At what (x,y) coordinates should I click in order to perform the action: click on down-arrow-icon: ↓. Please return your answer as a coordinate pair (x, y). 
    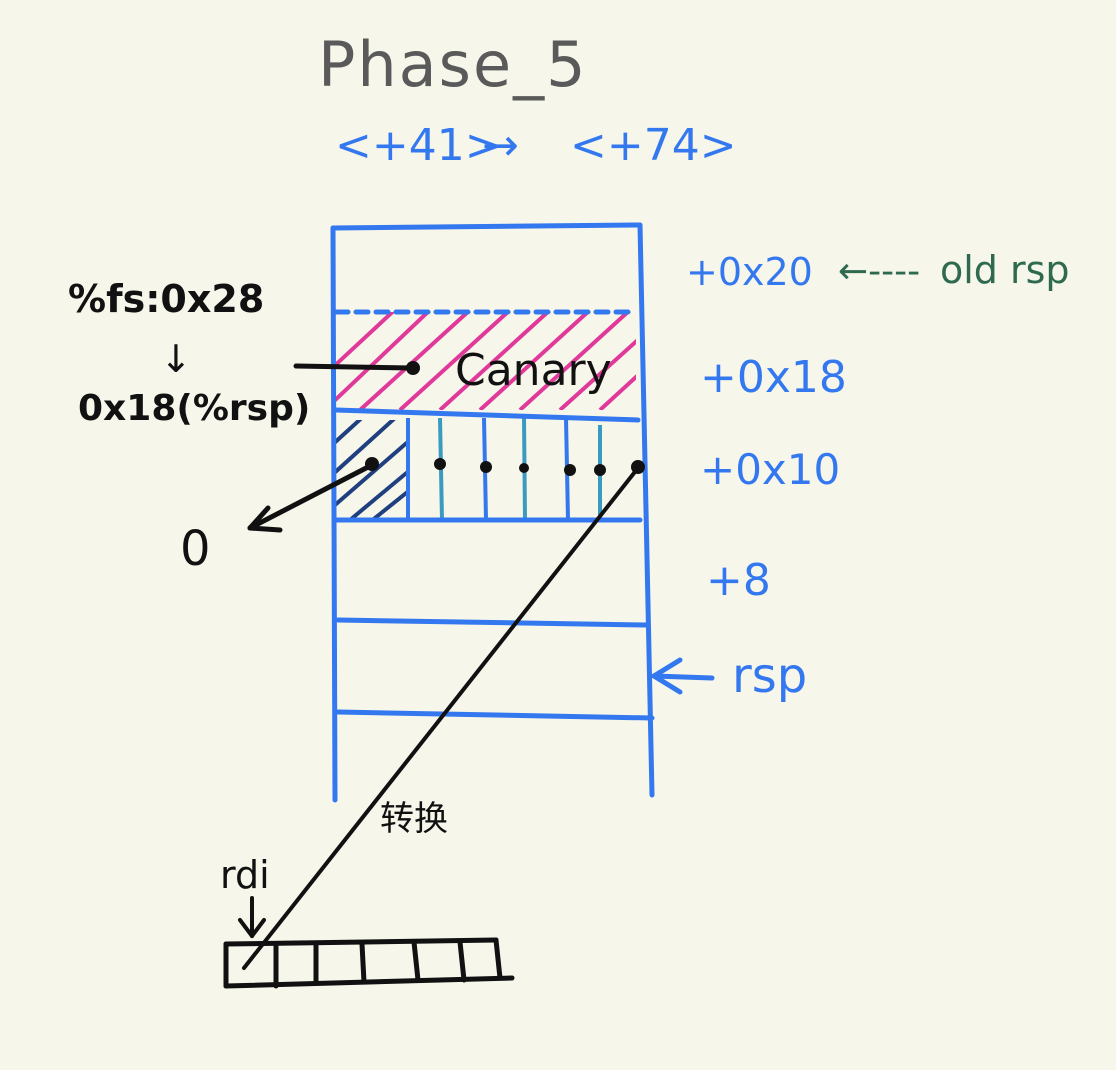
    Looking at the image, I should click on (176, 359).